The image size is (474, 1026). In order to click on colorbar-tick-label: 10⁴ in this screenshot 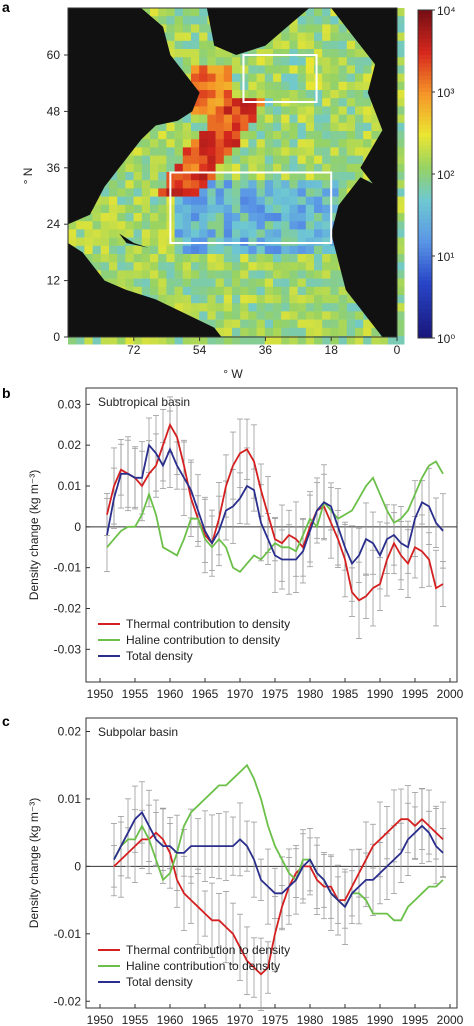, I will do `click(446, 11)`.